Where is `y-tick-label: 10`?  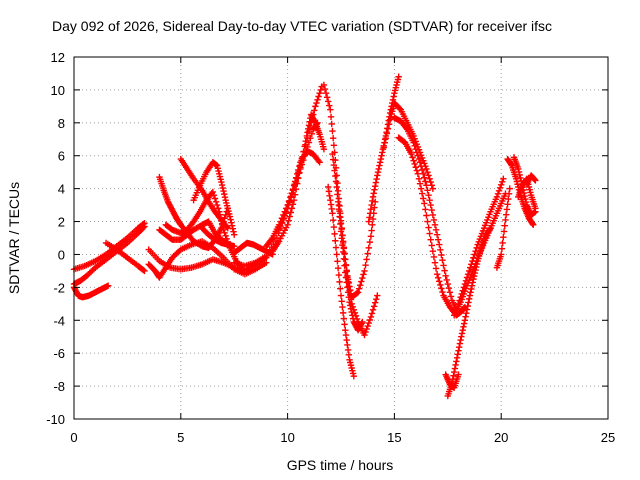
y-tick-label: 10 is located at coordinates (58, 90).